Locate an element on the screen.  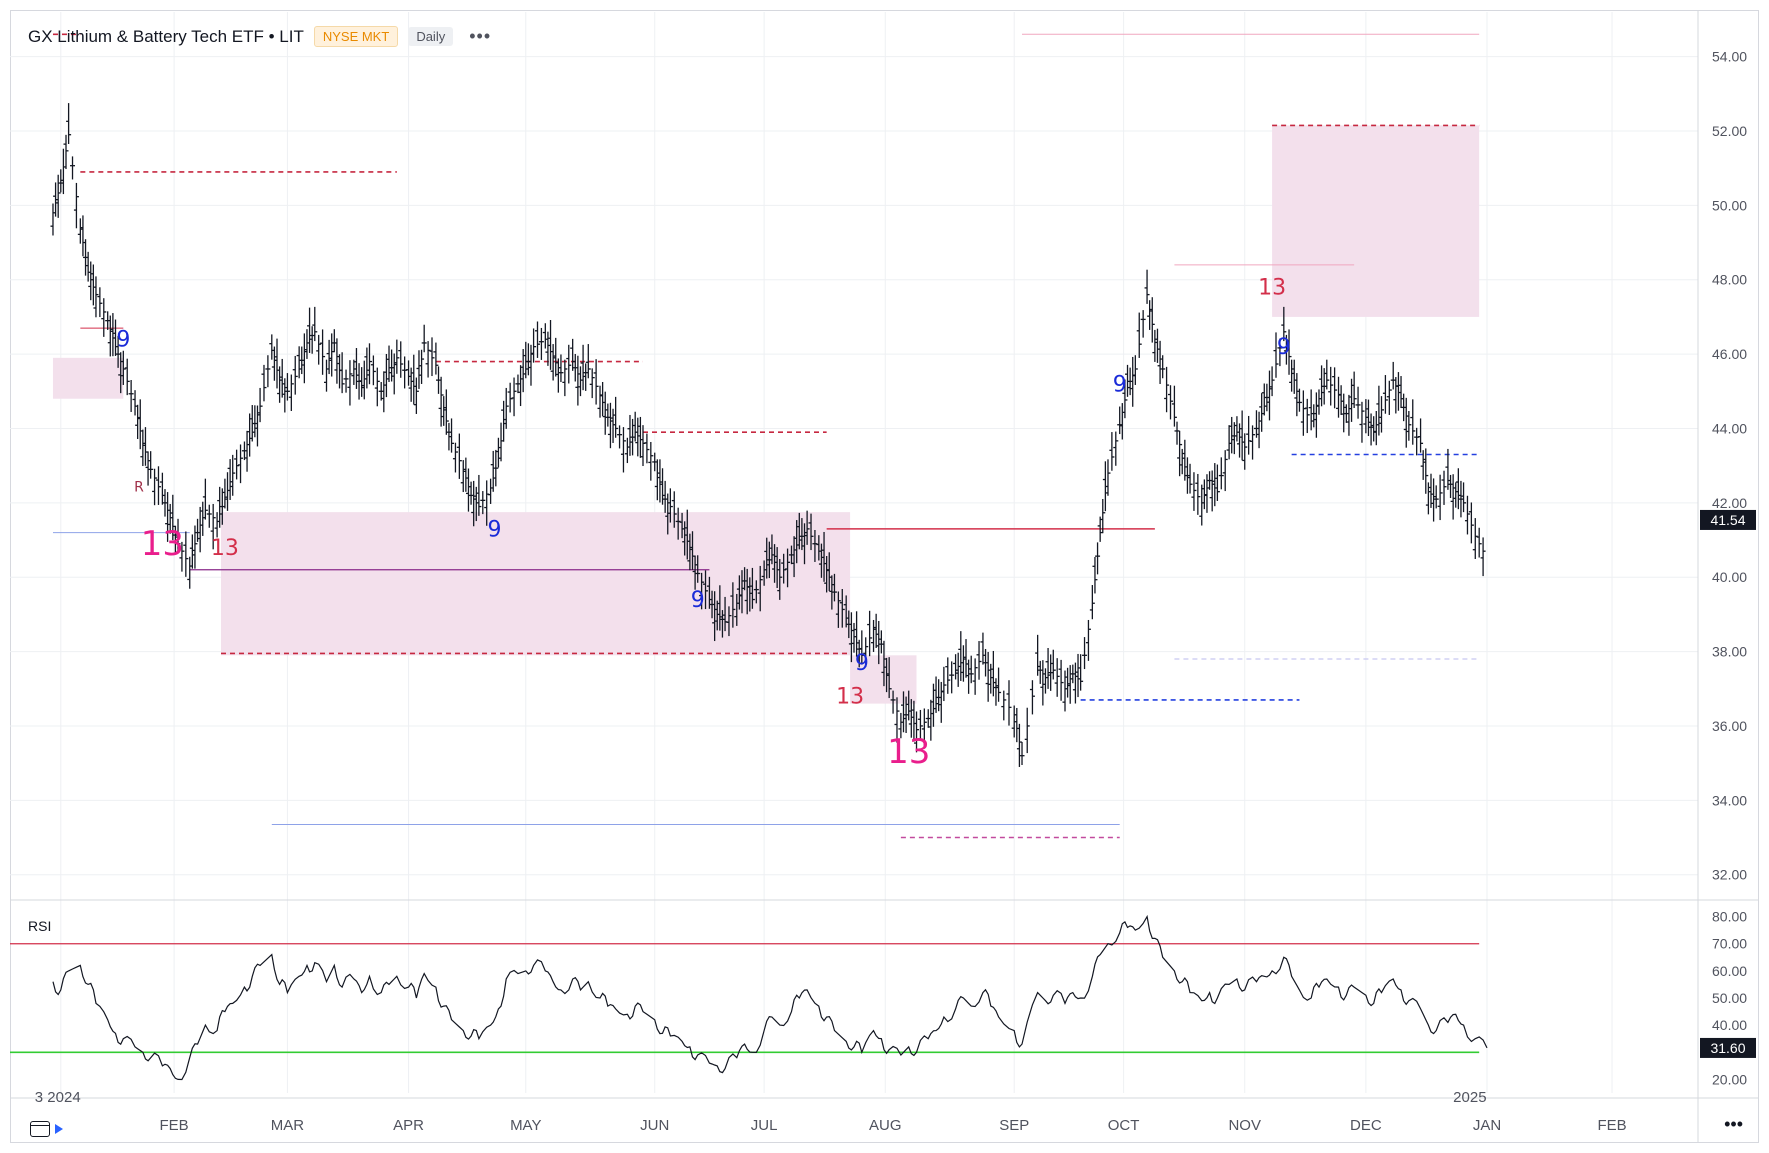
time-tick-label: SEP is located at coordinates (1014, 1125).